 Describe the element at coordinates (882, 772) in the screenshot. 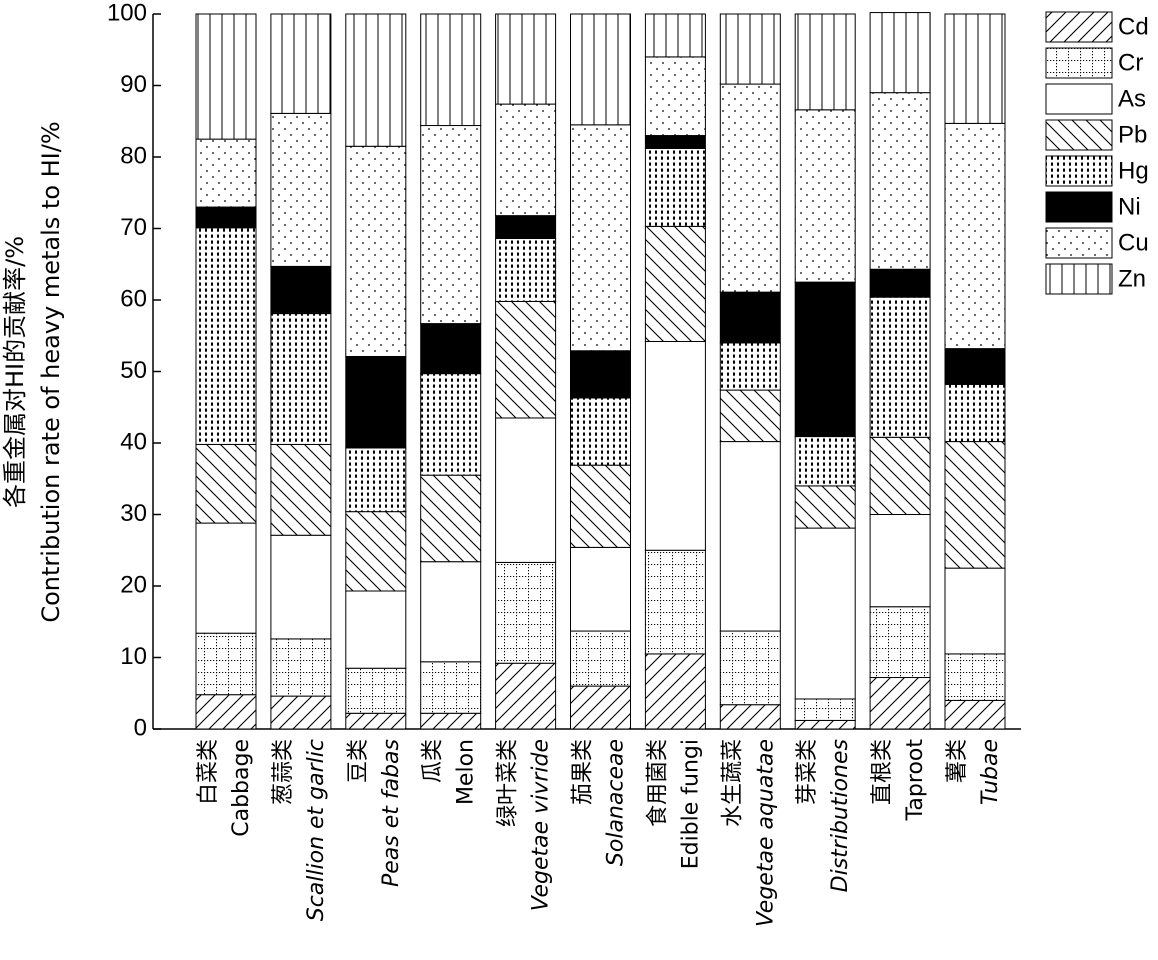

I see `x-tick-label-zh: 直根类` at that location.